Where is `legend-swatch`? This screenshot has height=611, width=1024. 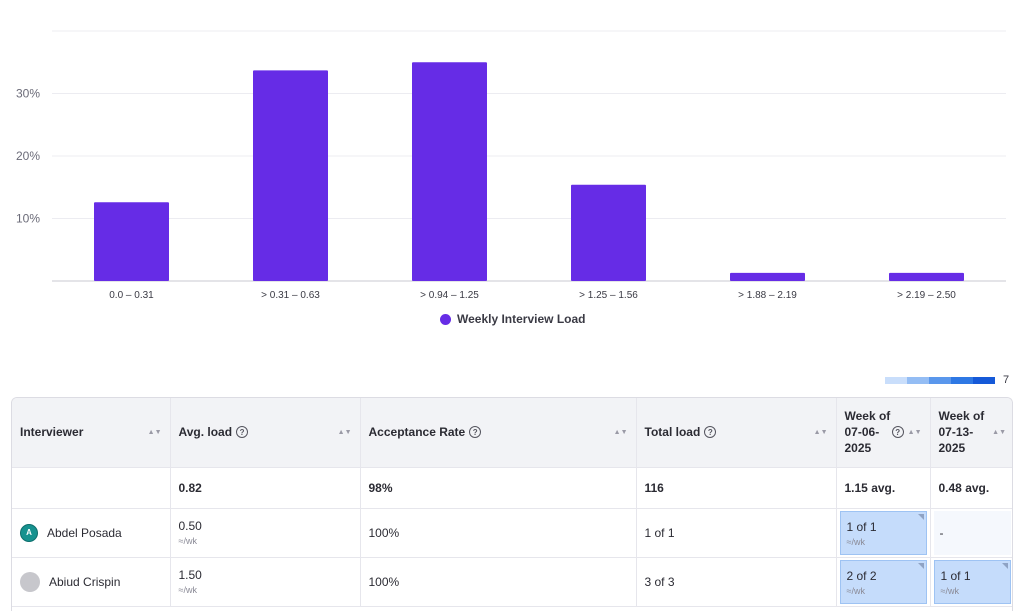
legend-swatch is located at coordinates (445, 319).